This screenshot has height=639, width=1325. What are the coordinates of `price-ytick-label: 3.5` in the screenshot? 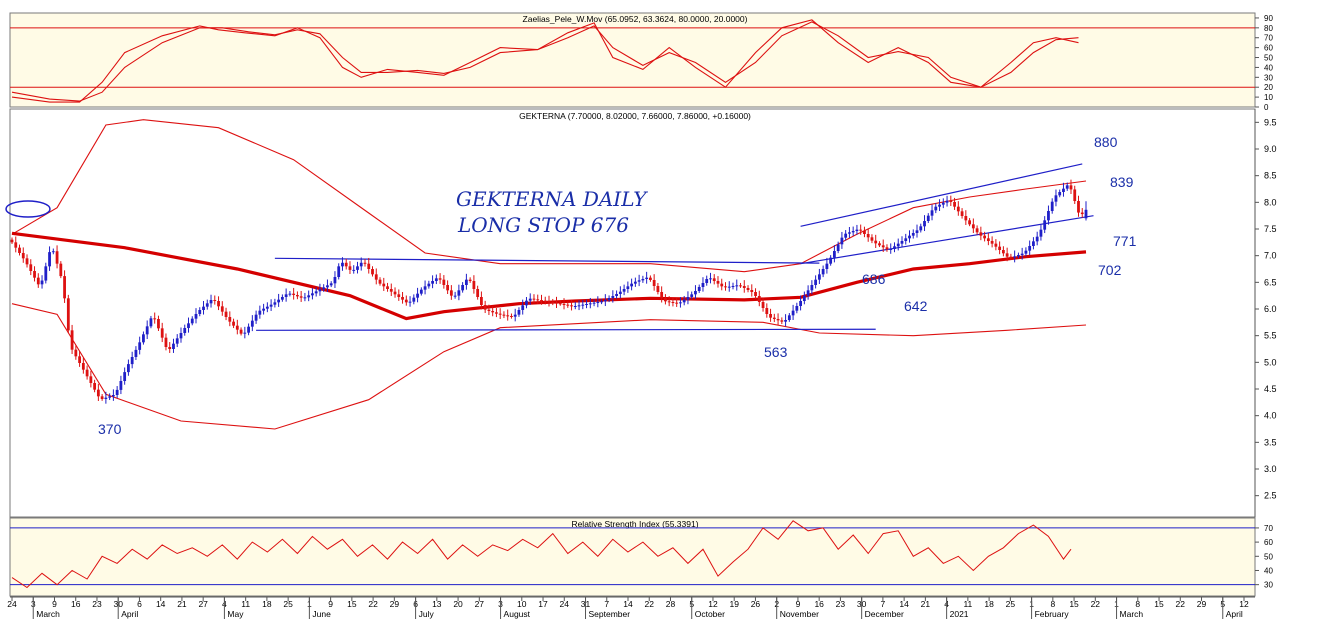 It's located at (1270, 442).